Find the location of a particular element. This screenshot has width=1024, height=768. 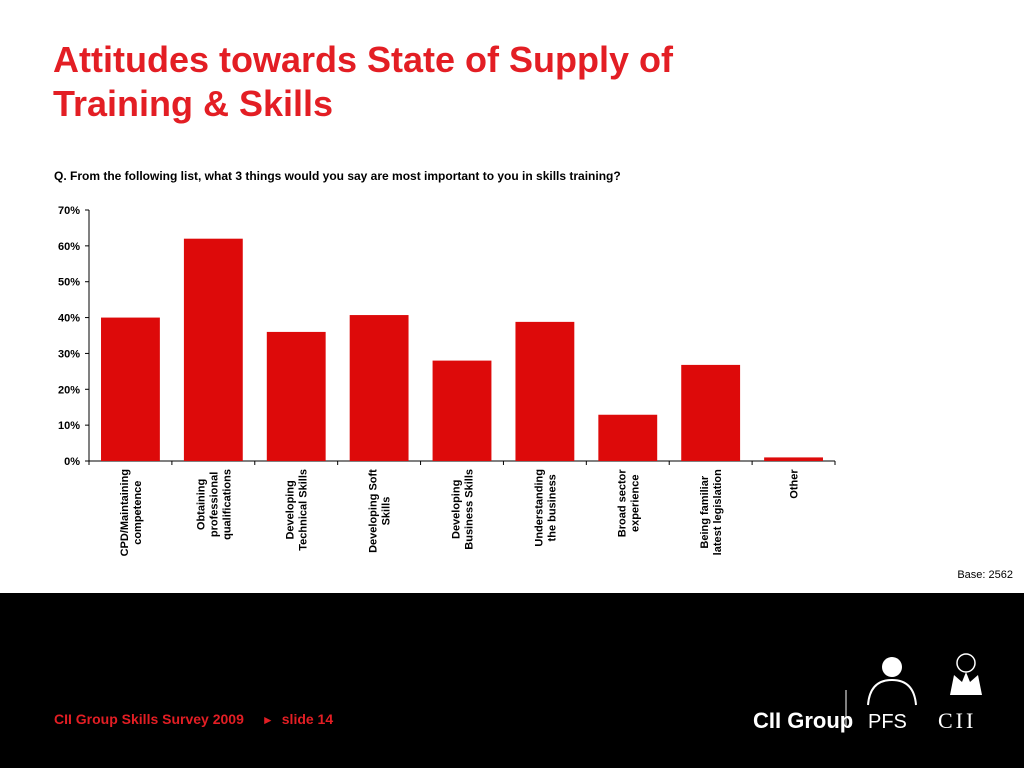

y-tick-label: 70% is located at coordinates (69, 211).